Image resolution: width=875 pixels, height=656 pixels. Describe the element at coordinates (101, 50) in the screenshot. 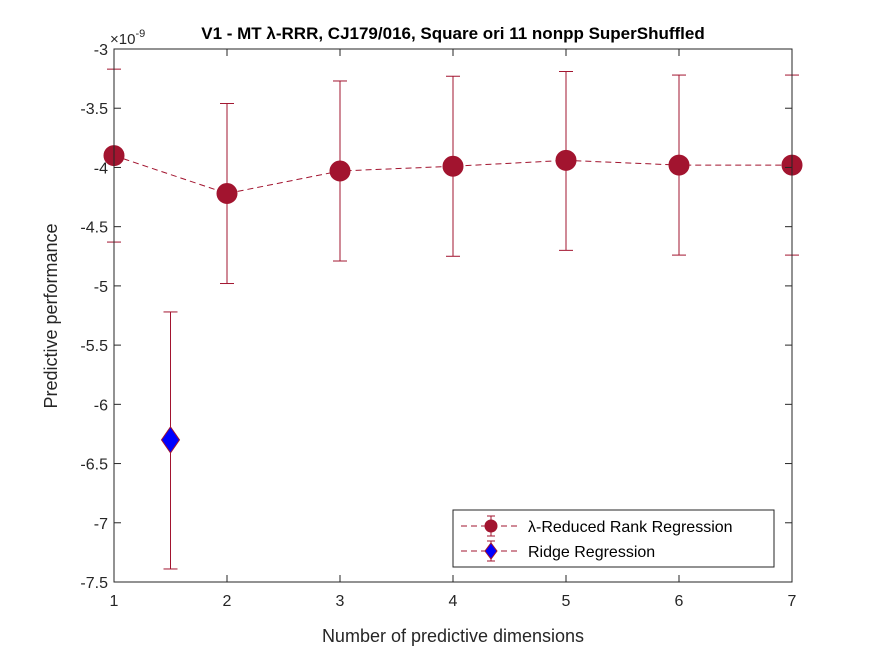

I see `y-tick-label: -3` at that location.